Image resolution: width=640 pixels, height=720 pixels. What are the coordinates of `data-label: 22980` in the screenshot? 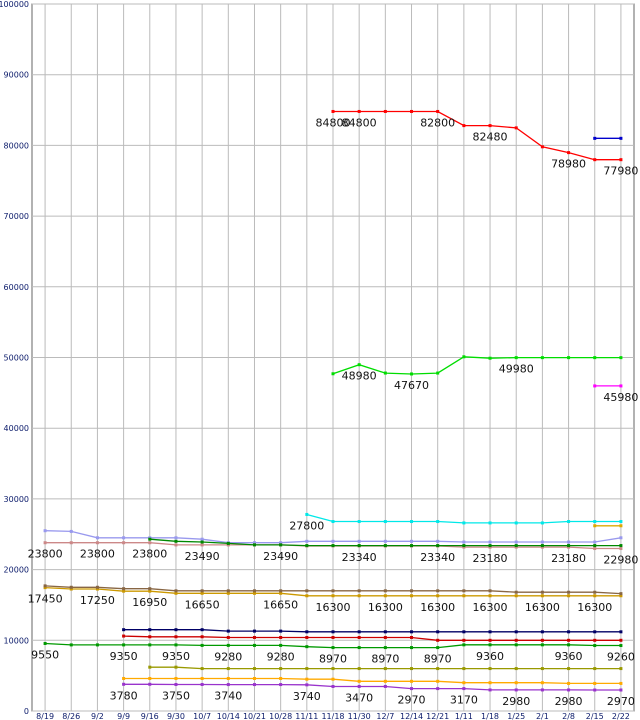 It's located at (620, 560).